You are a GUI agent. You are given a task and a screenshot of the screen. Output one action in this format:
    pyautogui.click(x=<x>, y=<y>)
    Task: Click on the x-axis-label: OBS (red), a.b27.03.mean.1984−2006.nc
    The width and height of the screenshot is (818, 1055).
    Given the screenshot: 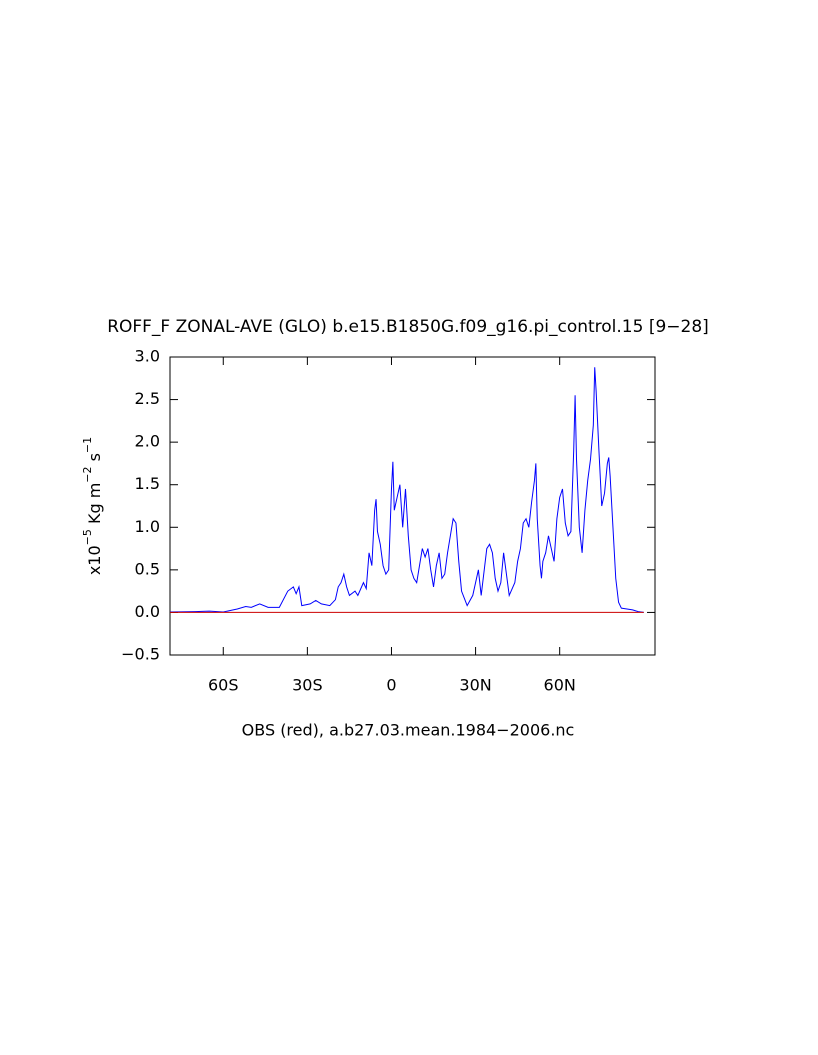 What is the action you would take?
    pyautogui.click(x=408, y=730)
    